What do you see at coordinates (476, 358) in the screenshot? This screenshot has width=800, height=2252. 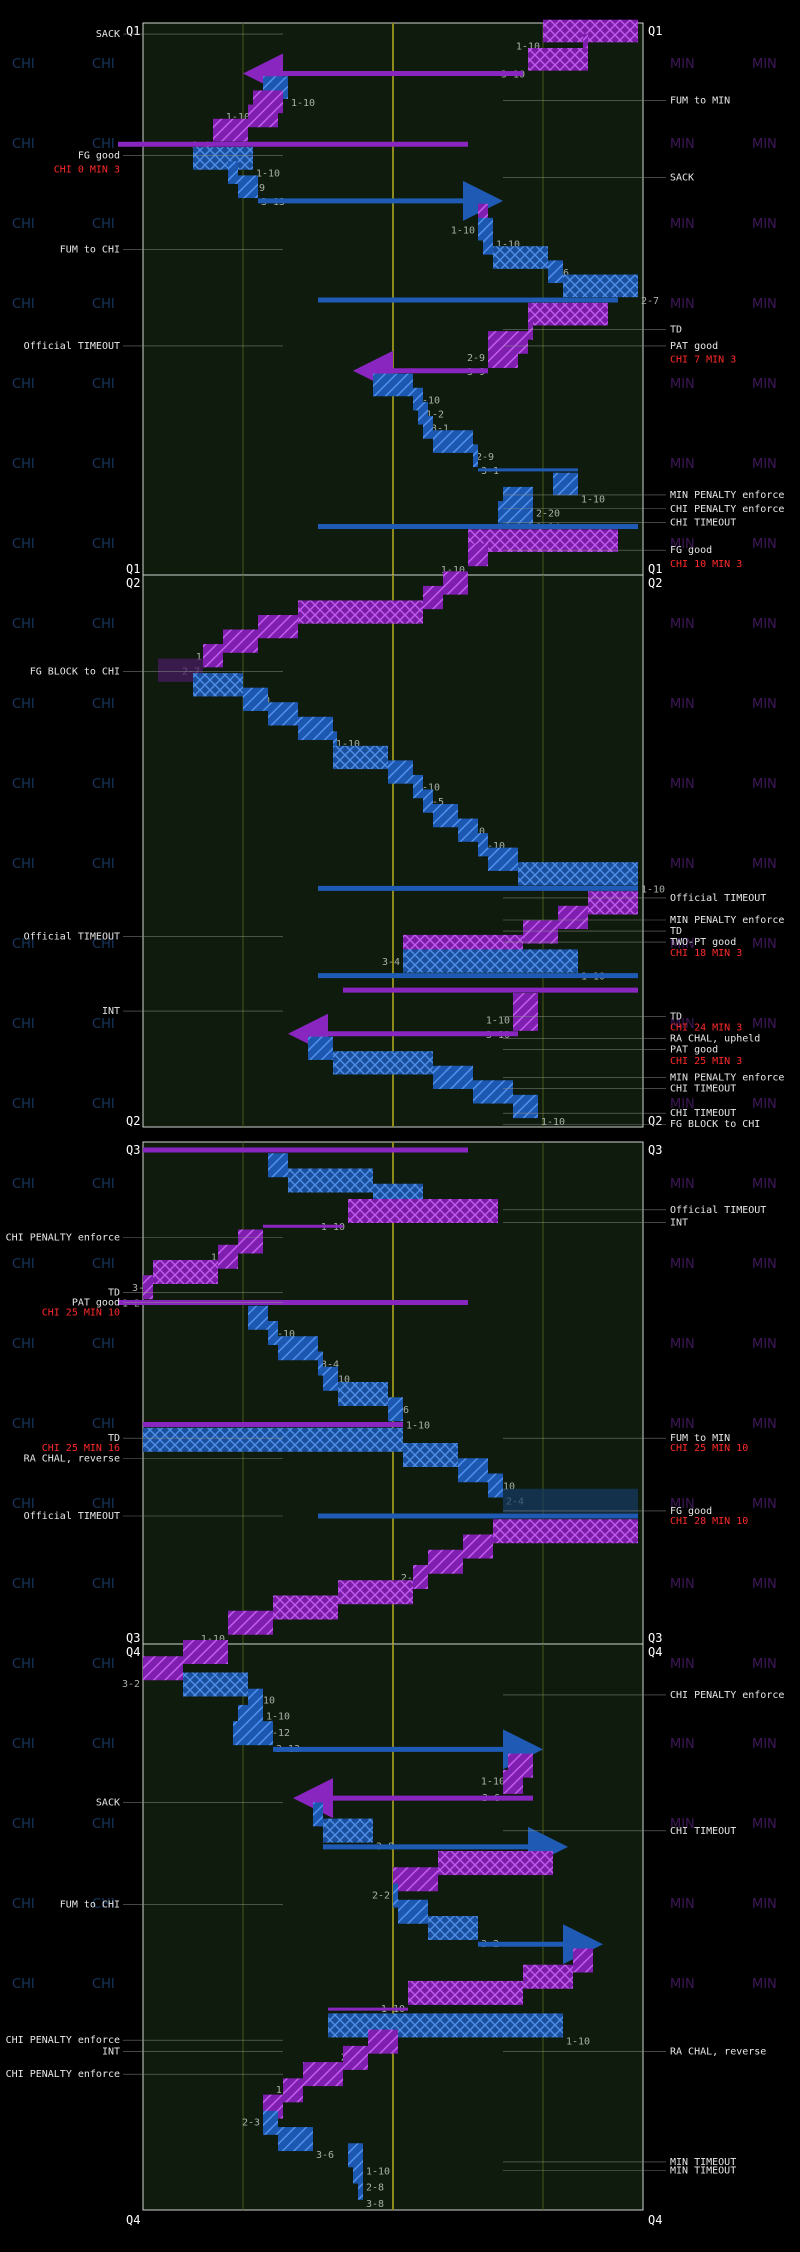 I see `play-label: 2-9` at bounding box center [476, 358].